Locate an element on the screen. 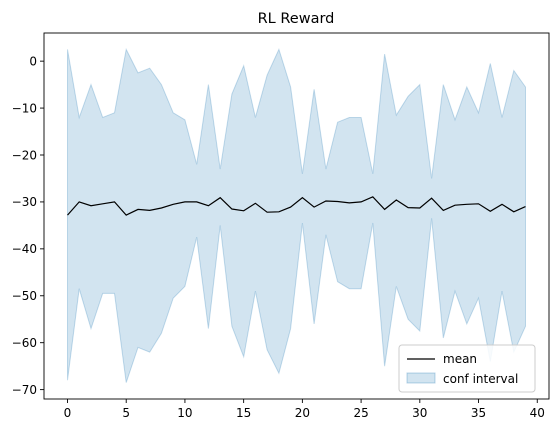 The image size is (554, 435). y-axis: 0 −10 −20 −30 −40 −50 −60 −70 is located at coordinates (28, 225).